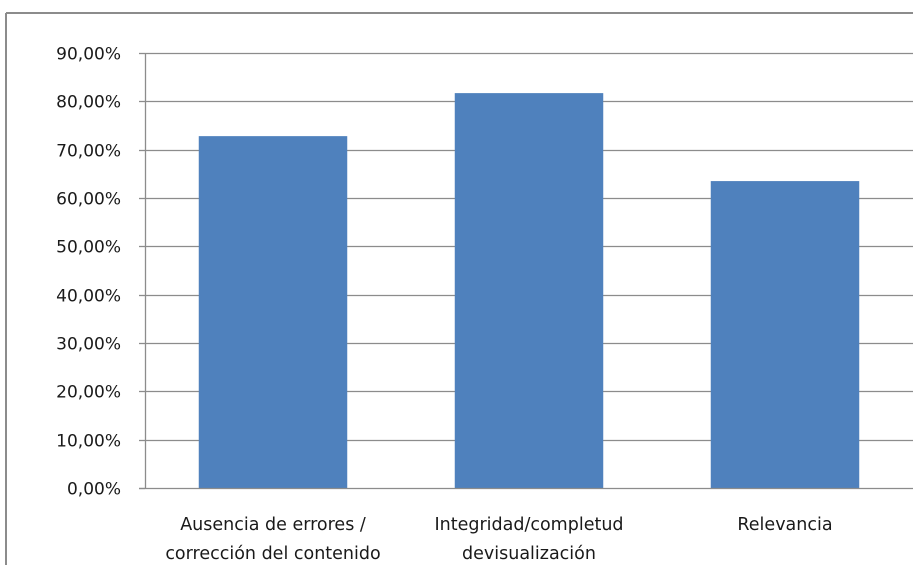 The image size is (913, 565). I want to click on x-category-label: devisualización, so click(529, 554).